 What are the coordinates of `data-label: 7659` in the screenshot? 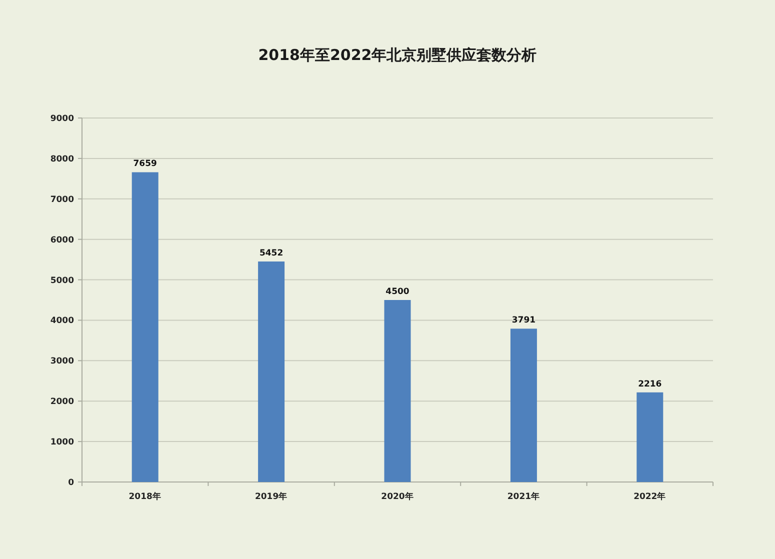 It's located at (145, 164).